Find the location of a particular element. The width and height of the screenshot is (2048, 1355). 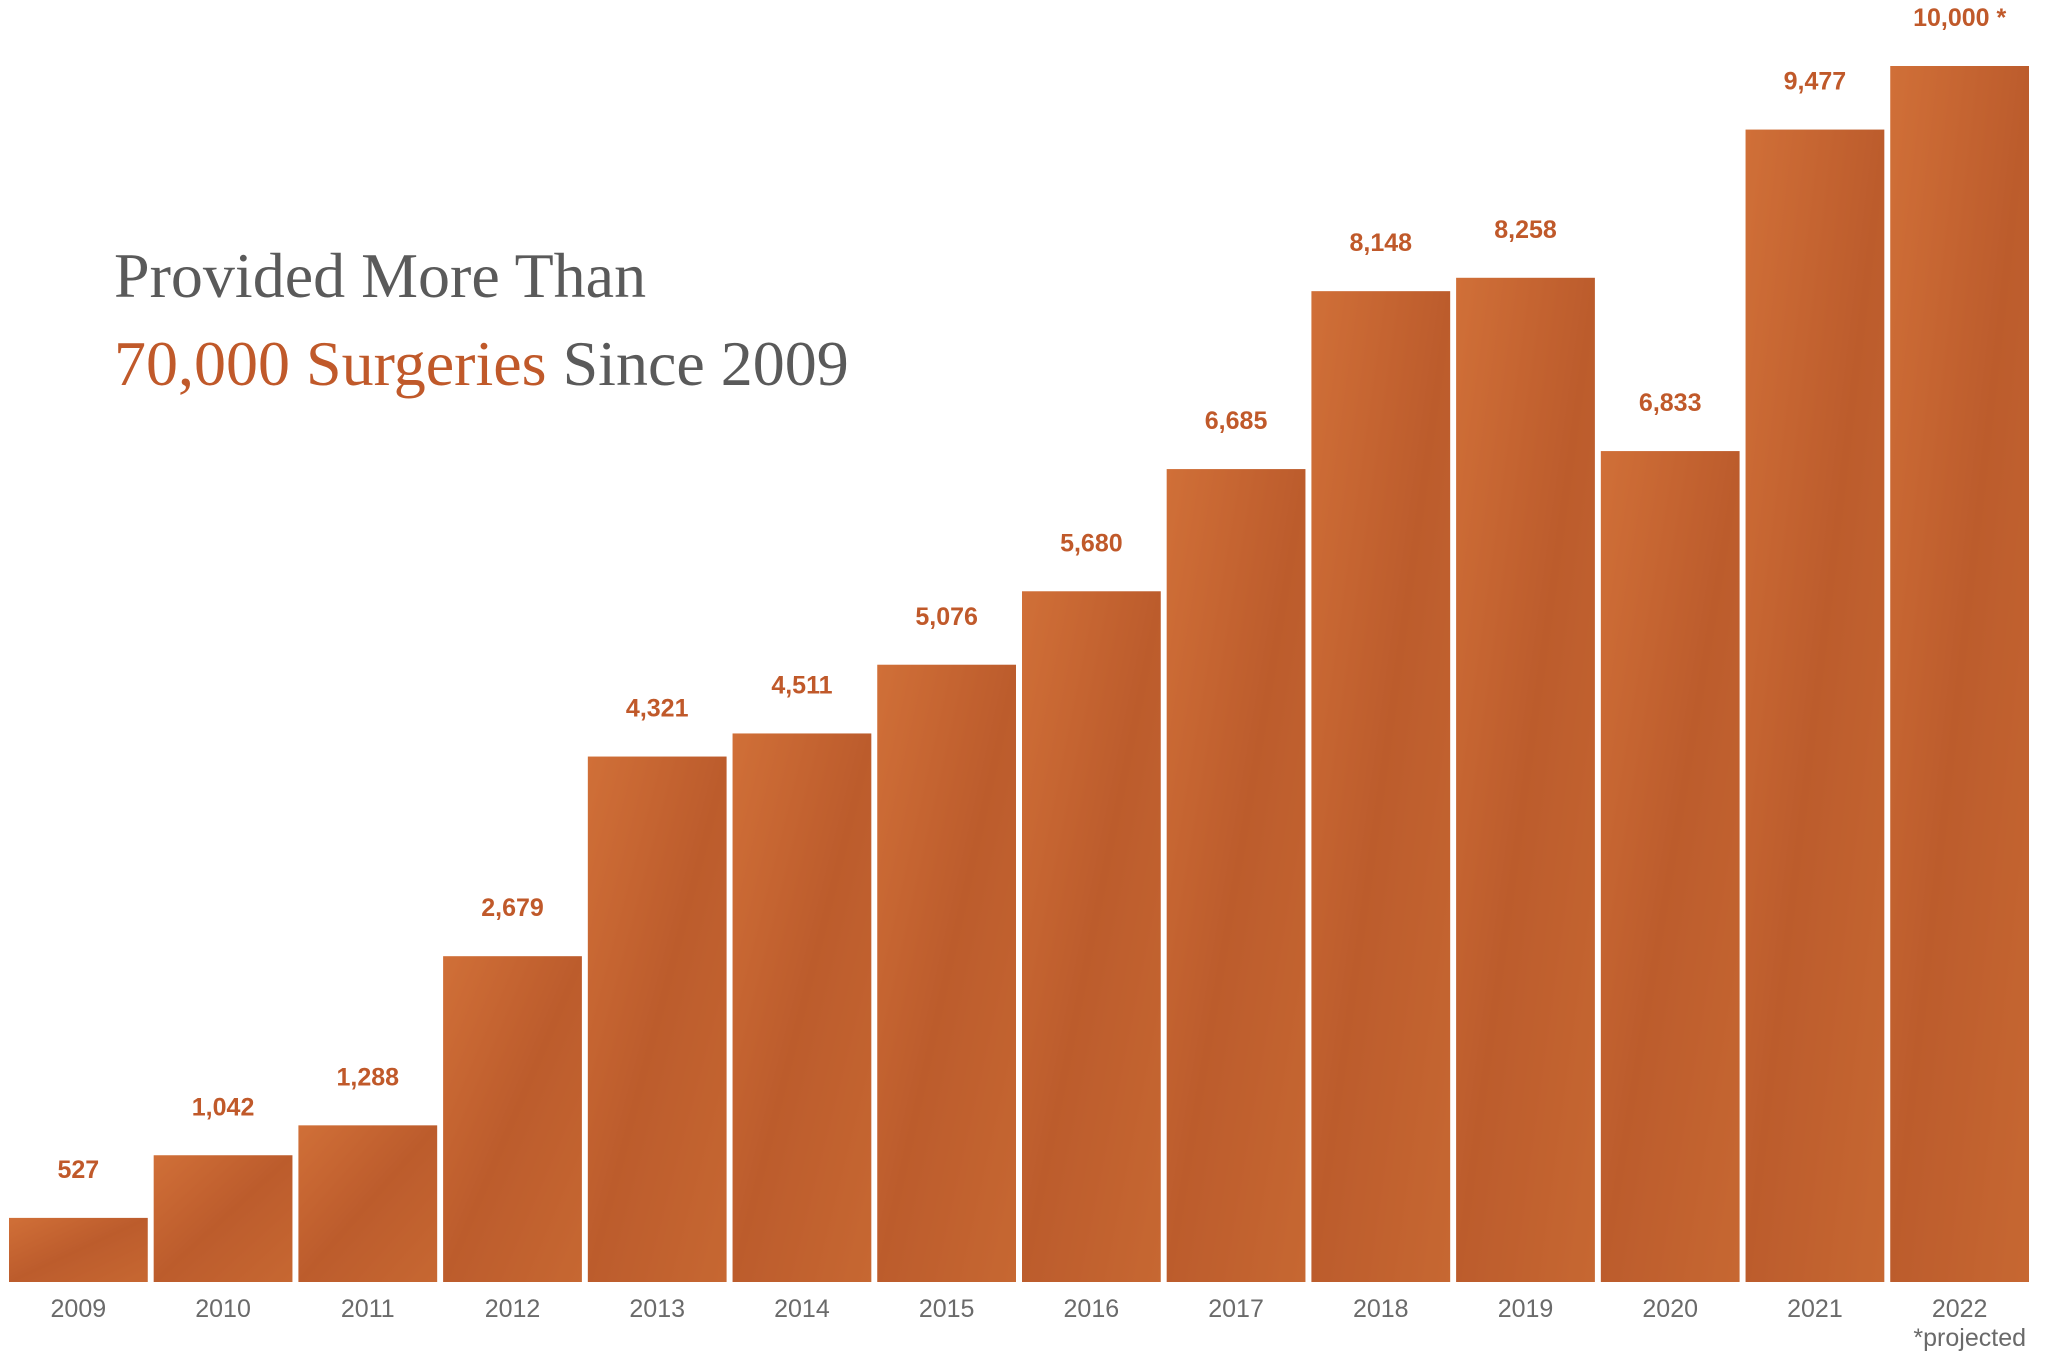

x-tick-label: 2014 is located at coordinates (802, 1309).